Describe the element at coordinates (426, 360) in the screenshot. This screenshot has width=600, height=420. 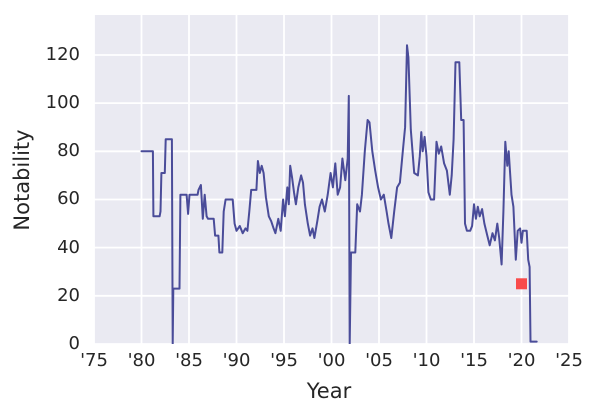
I see `x-tick-label: '10` at that location.